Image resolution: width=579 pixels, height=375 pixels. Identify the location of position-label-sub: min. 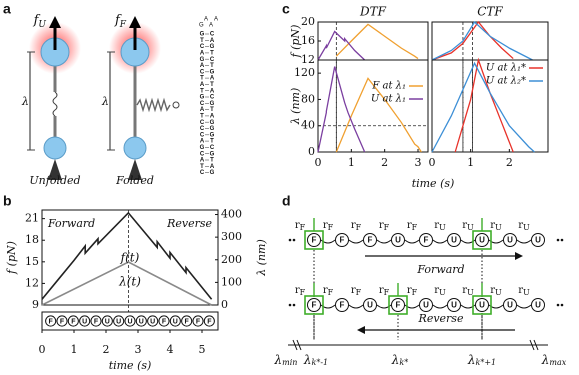
(289, 362).